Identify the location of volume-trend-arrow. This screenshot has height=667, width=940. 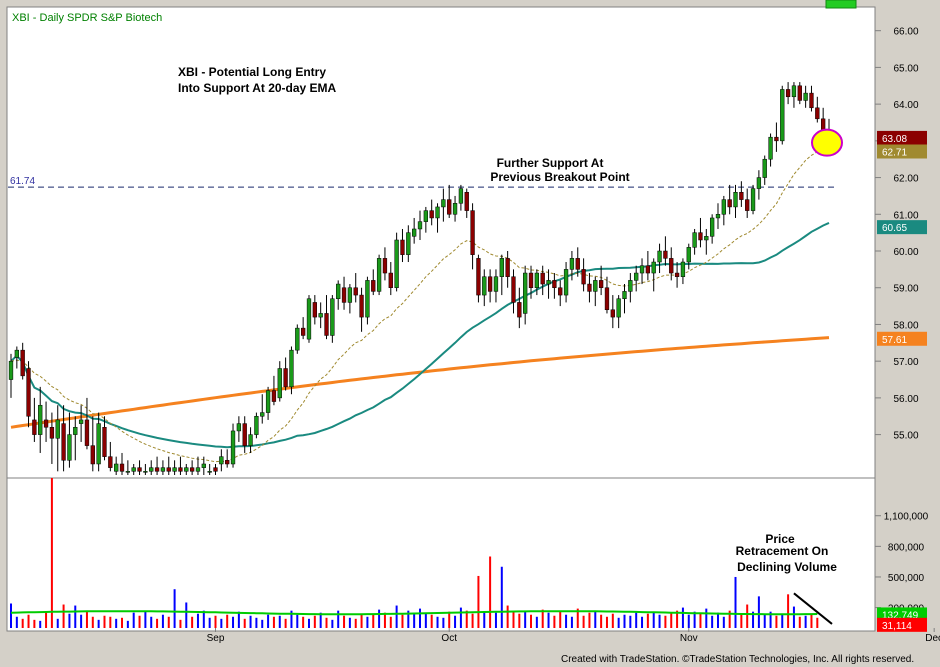
(813, 608).